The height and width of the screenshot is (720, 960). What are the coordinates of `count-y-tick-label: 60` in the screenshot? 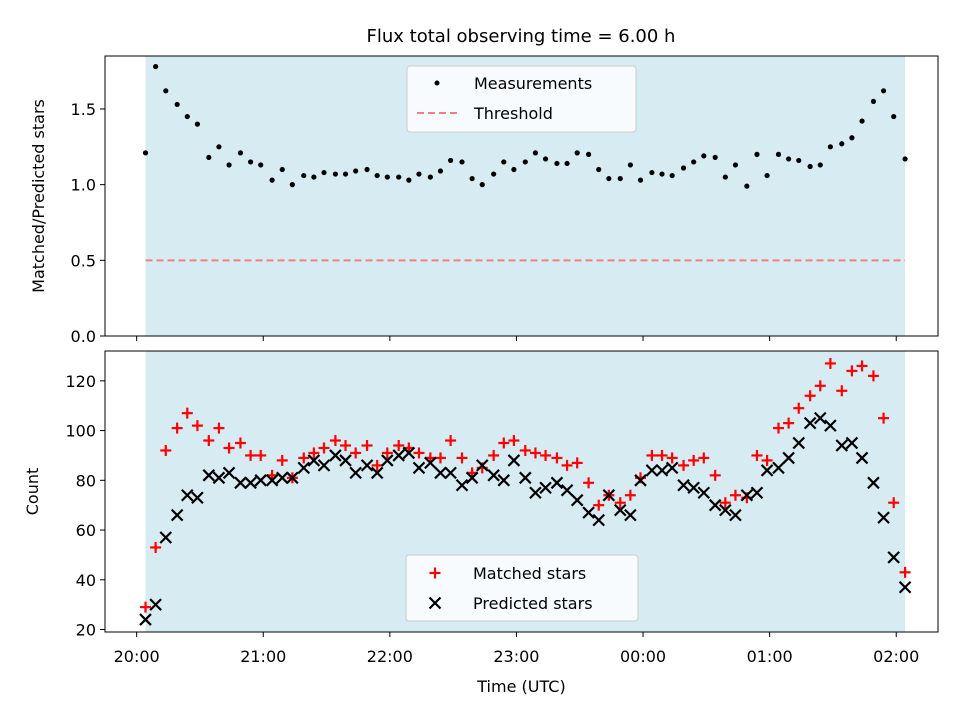 It's located at (86, 530).